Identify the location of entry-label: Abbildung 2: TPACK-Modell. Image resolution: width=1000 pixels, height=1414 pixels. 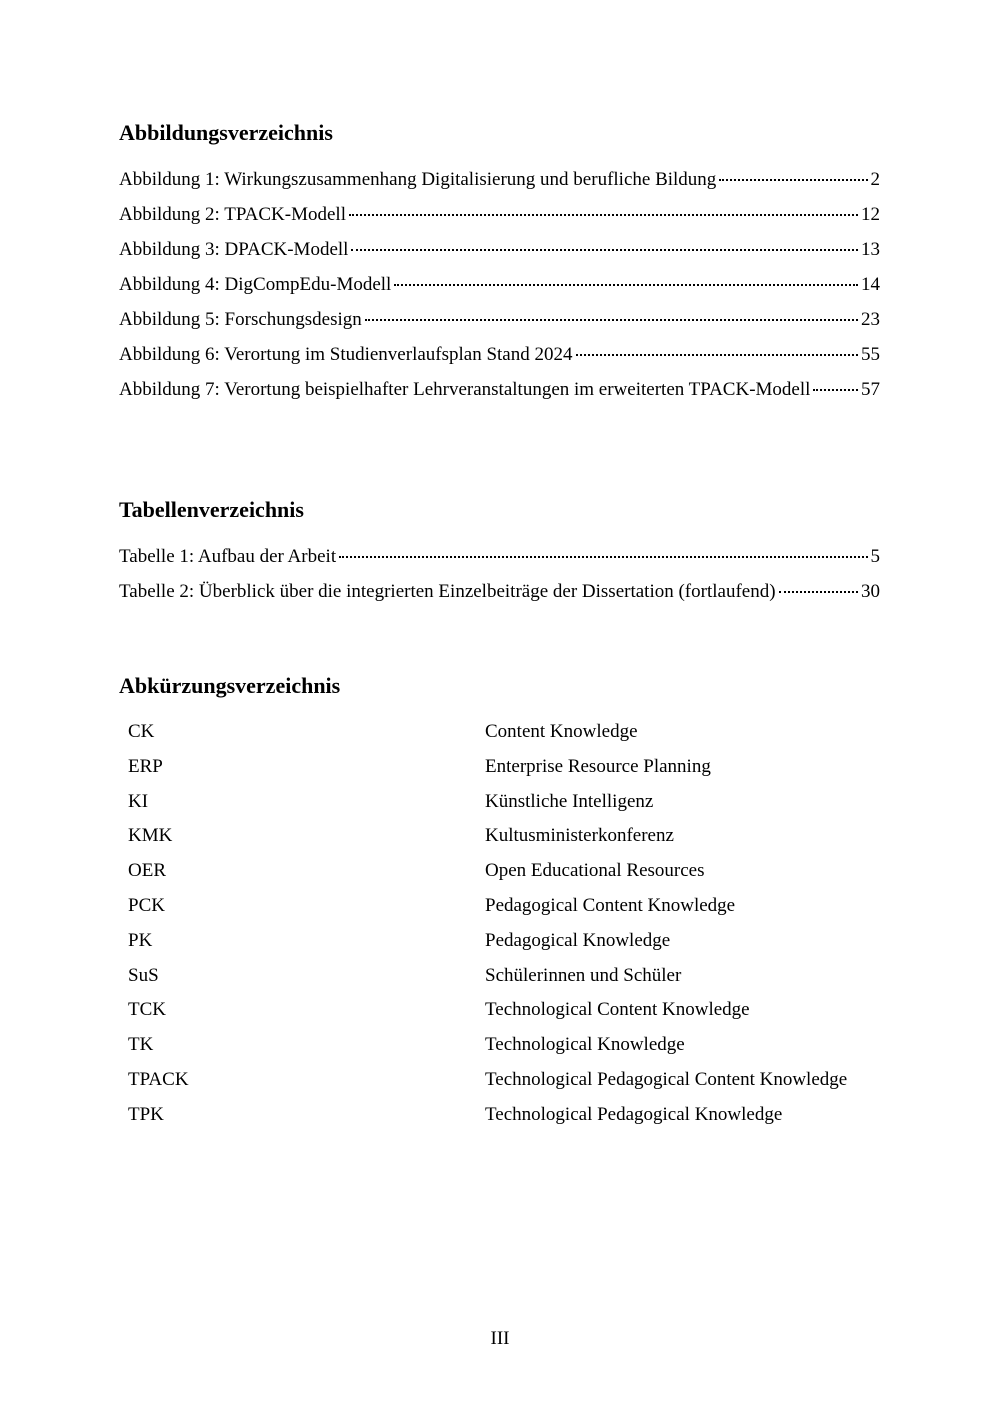
(232, 214).